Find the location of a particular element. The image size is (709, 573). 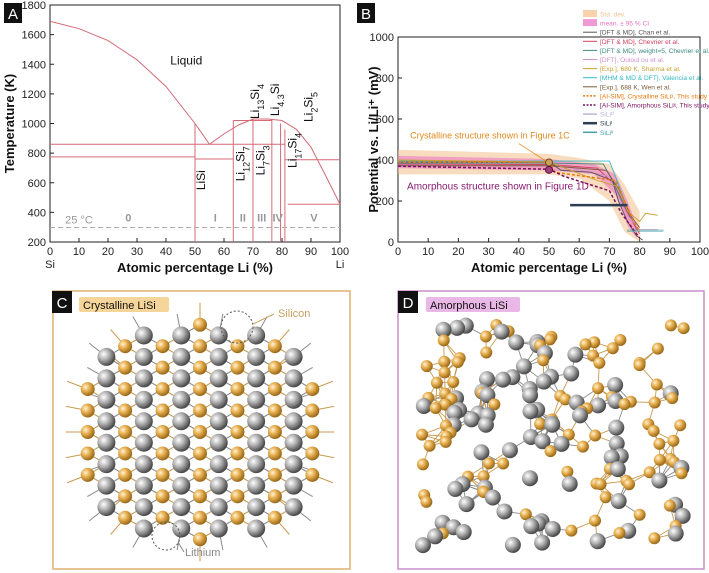

panel-a-label-li2si5: Li2Si5 is located at coordinates (310, 107).